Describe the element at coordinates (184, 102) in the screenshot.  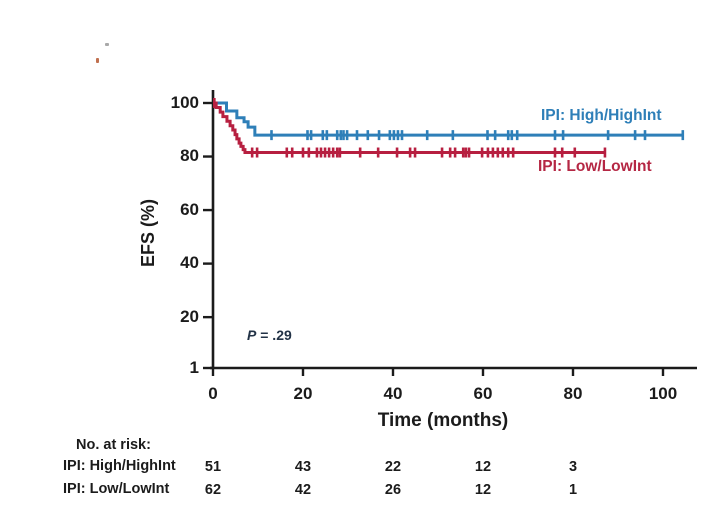
I see `y-tick-label-100: 100` at that location.